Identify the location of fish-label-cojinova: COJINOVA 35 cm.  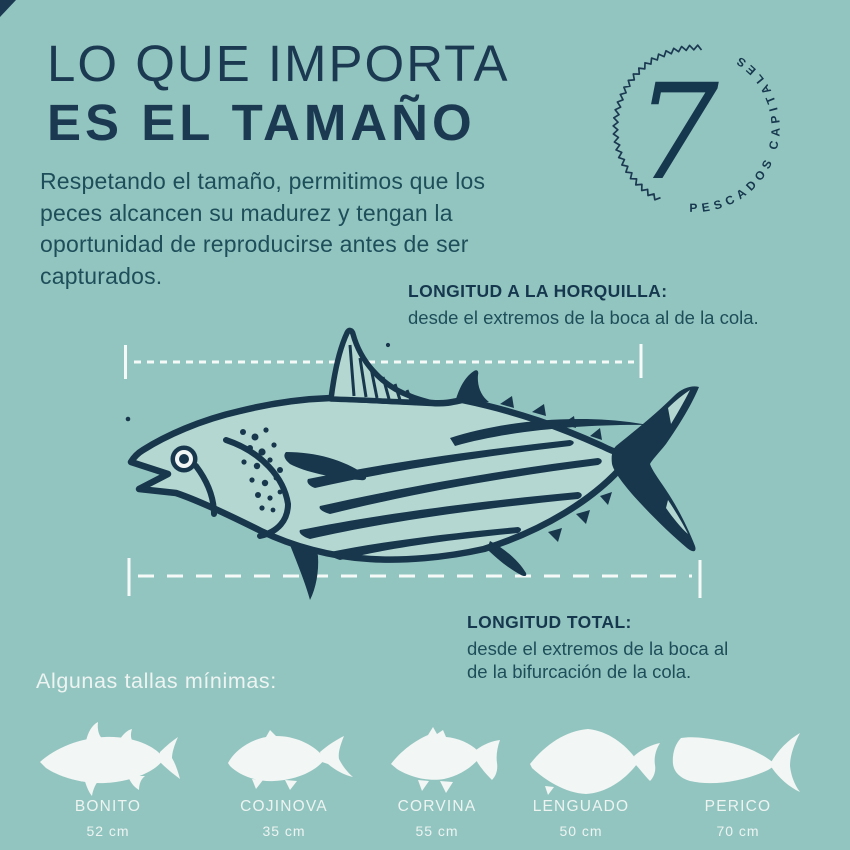
(284, 818).